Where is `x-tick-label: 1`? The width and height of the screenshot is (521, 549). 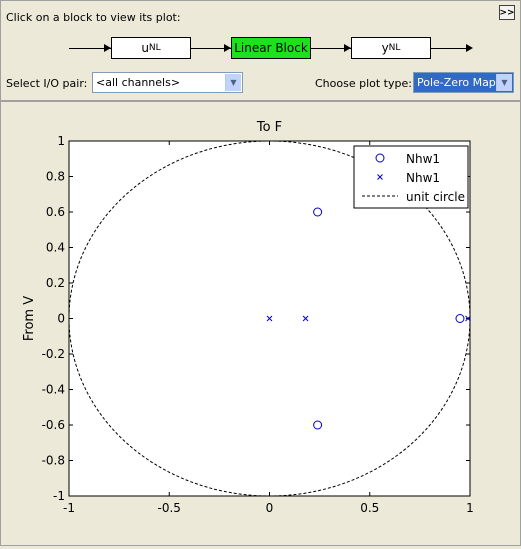 x-tick-label: 1 is located at coordinates (470, 508).